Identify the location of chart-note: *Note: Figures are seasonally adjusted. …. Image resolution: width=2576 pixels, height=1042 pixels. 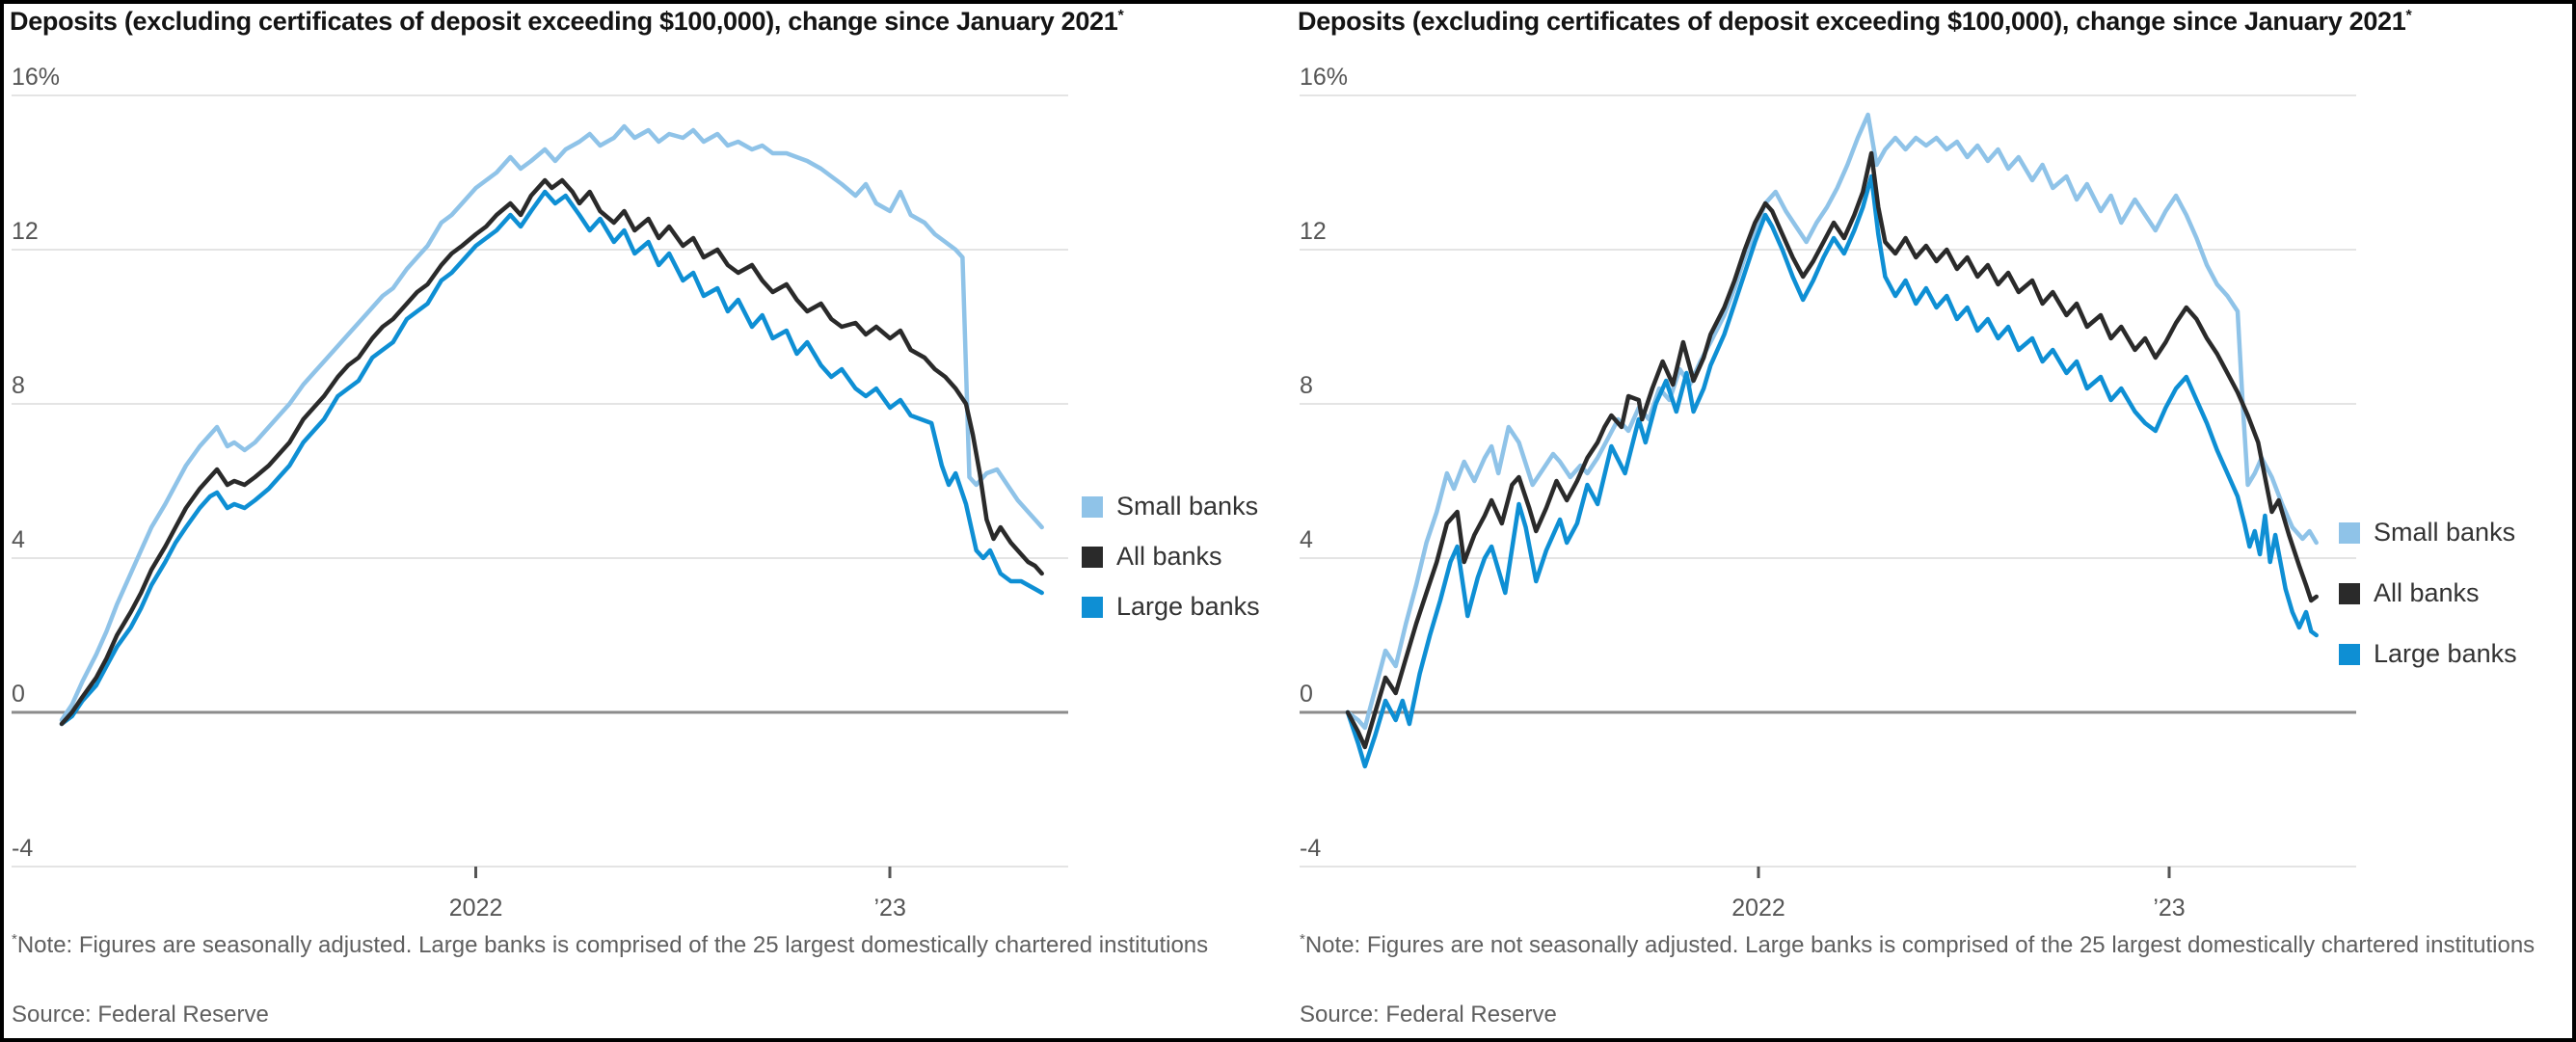
(649, 946).